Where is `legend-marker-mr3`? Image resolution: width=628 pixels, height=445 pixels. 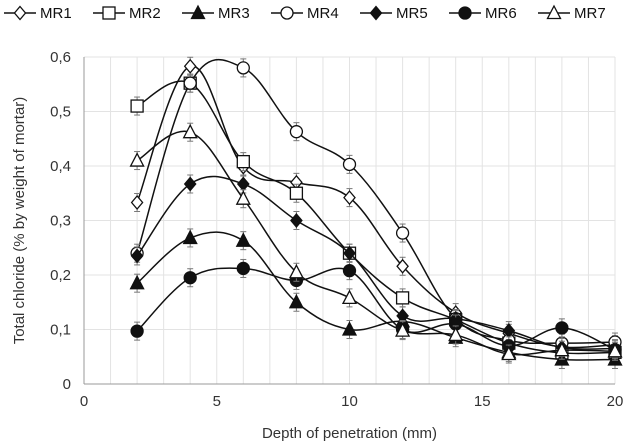 legend-marker-mr3 is located at coordinates (198, 12).